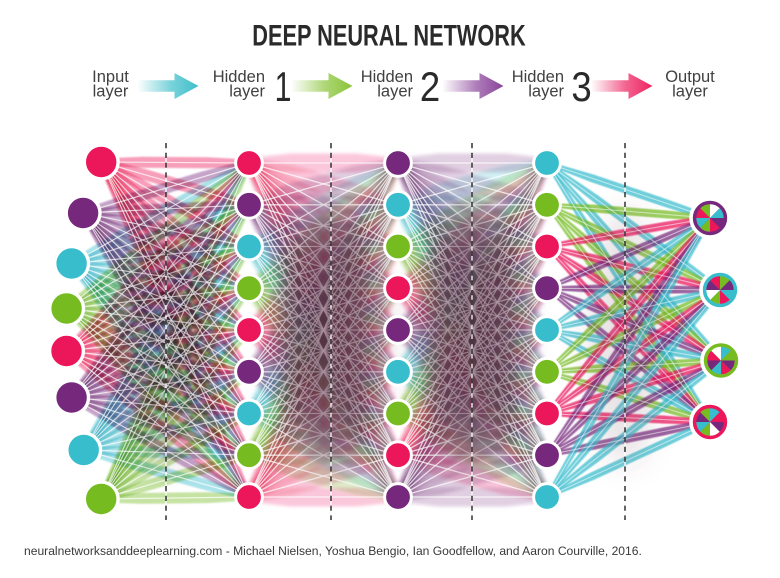 The width and height of the screenshot is (780, 578). I want to click on svg-text: 1, so click(283, 86).